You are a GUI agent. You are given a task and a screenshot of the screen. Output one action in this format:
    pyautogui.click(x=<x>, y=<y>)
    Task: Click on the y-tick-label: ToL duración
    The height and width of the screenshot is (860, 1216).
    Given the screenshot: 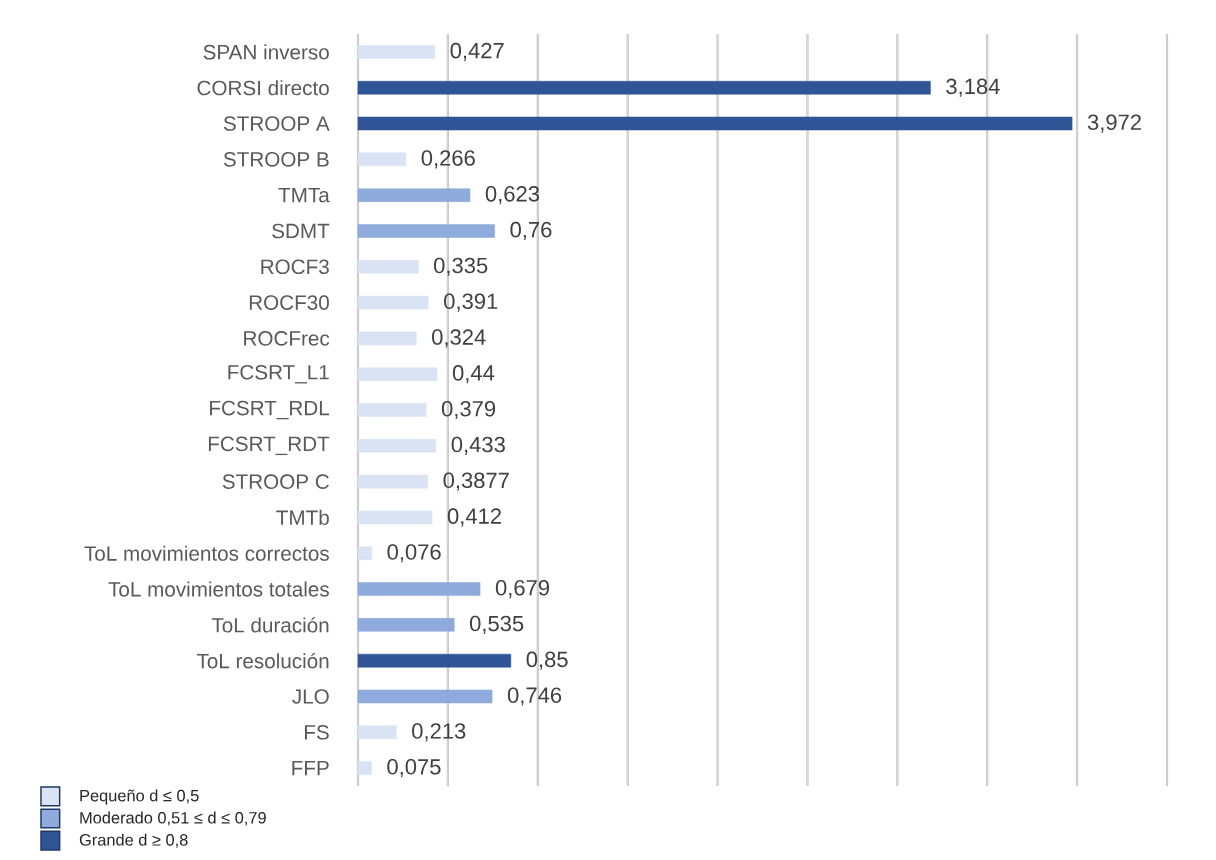 What is the action you would take?
    pyautogui.click(x=270, y=625)
    